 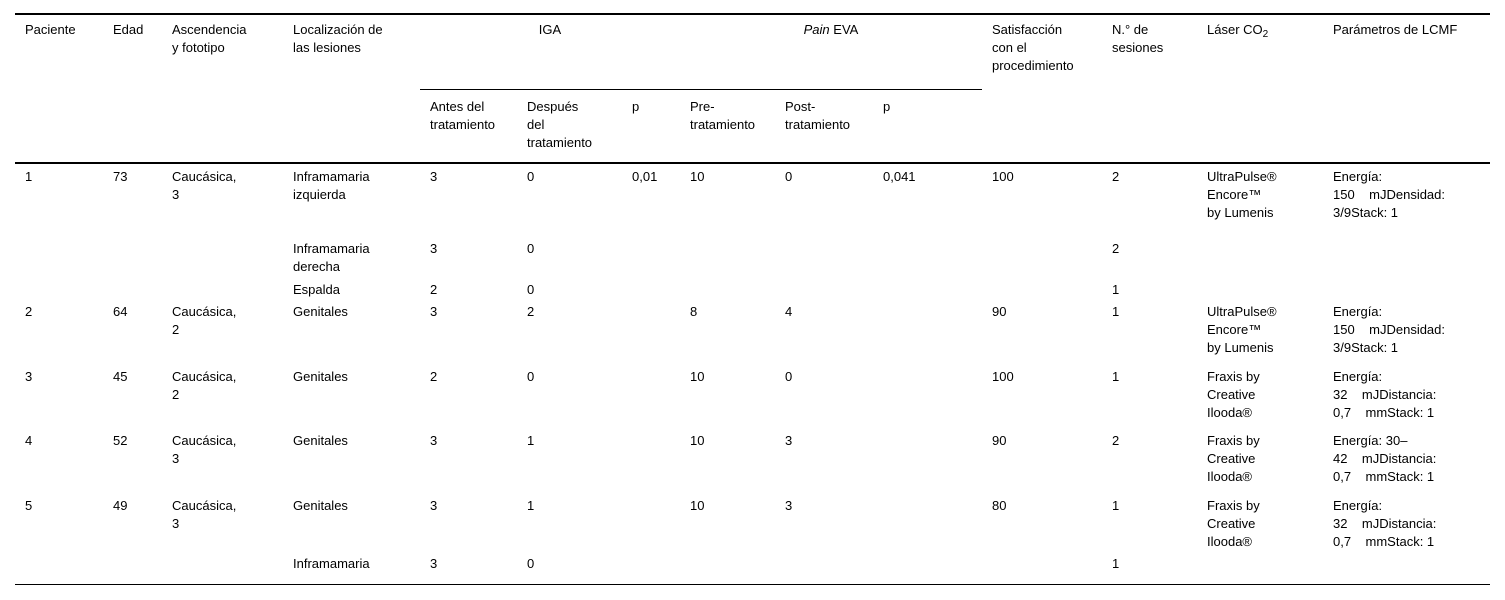 I want to click on cell-paciente: 4, so click(x=29, y=440).